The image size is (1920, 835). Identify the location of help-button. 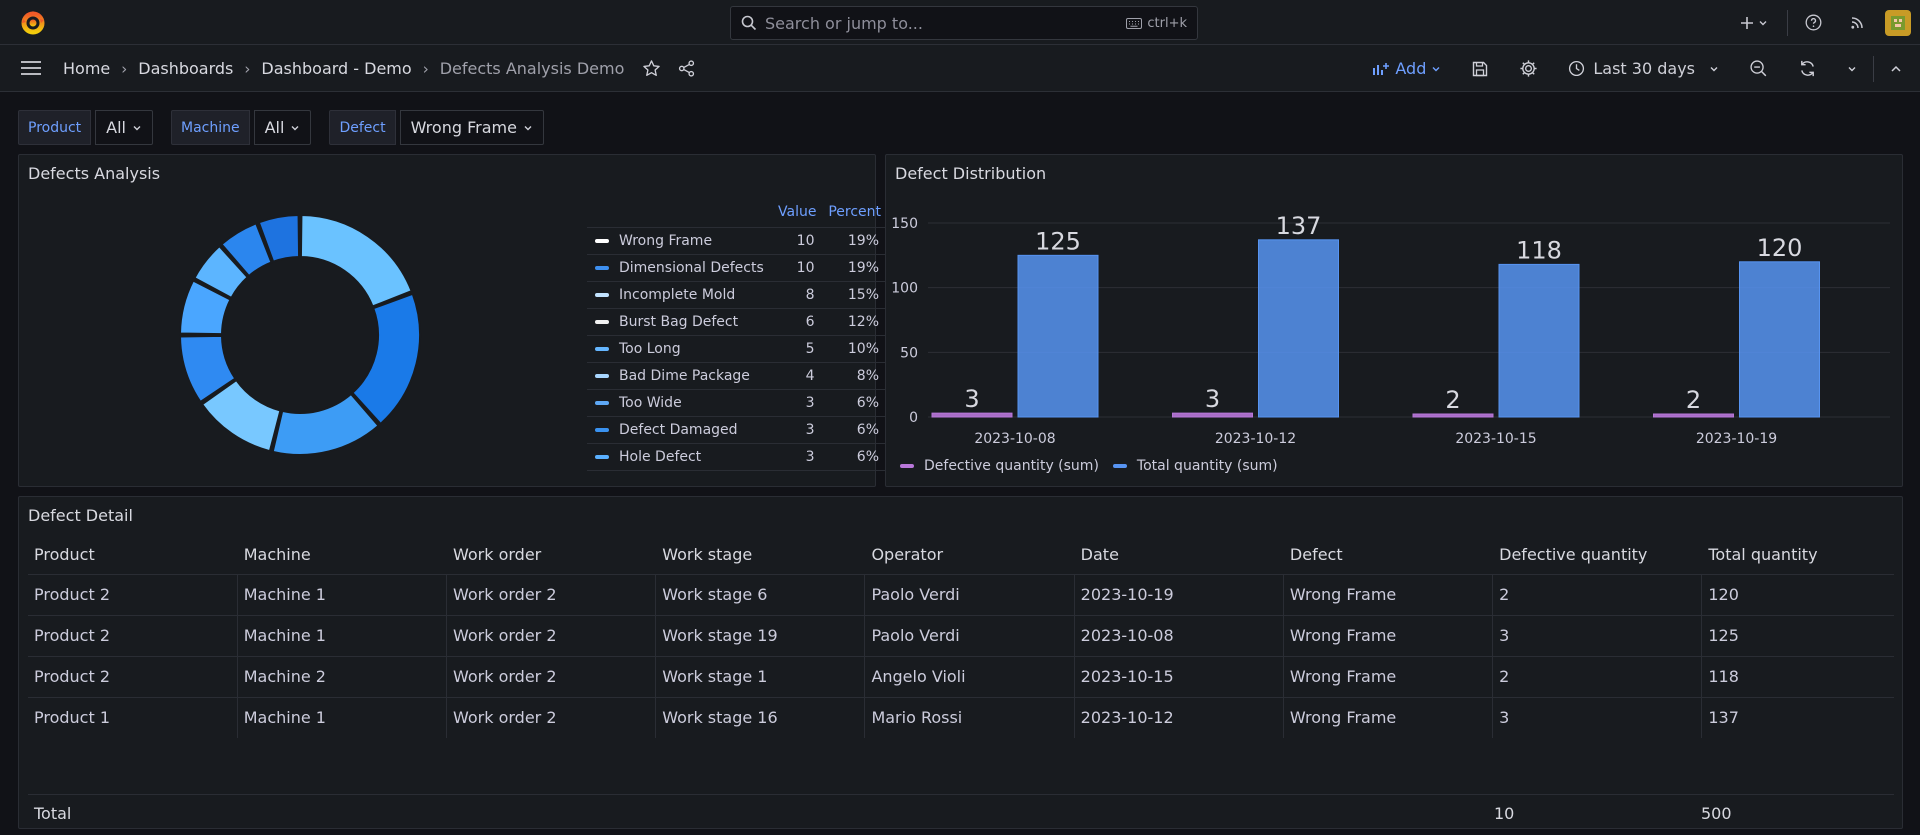
(1813, 22).